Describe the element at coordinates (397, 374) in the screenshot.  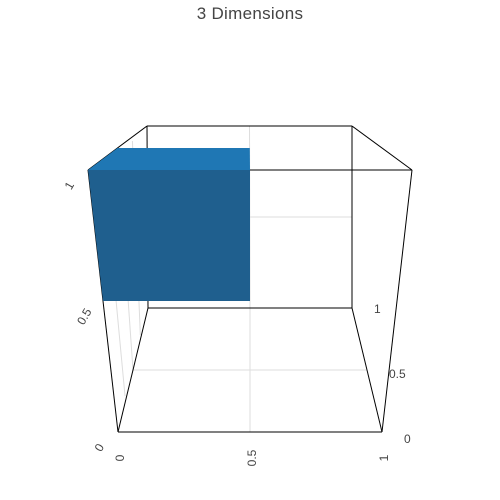
I see `y-tick-label-2: 0.5` at that location.